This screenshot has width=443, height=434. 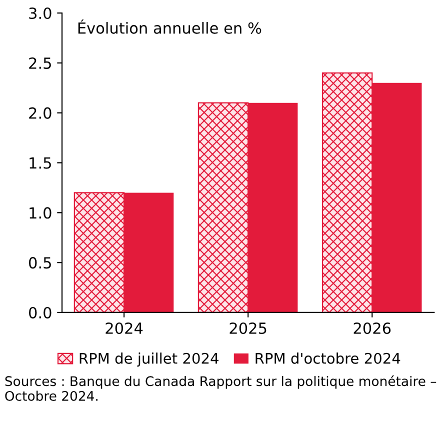 What do you see at coordinates (40, 113) in the screenshot?
I see `y-tick-label: 2.0` at bounding box center [40, 113].